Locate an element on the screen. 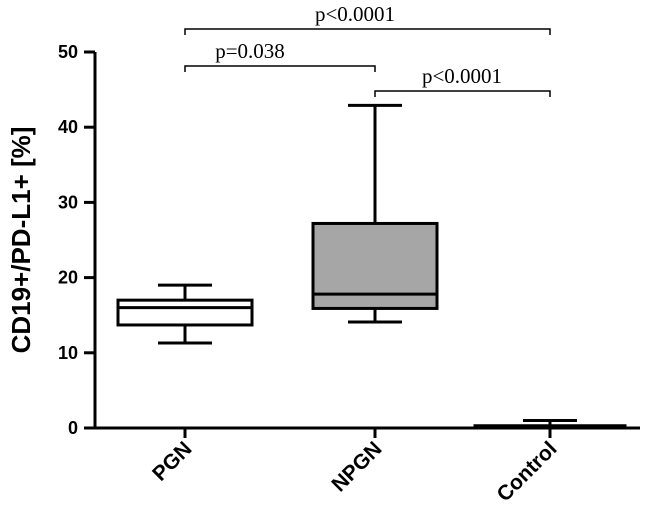 This screenshot has height=527, width=661. p-value-label: p=0.038 is located at coordinates (250, 51).